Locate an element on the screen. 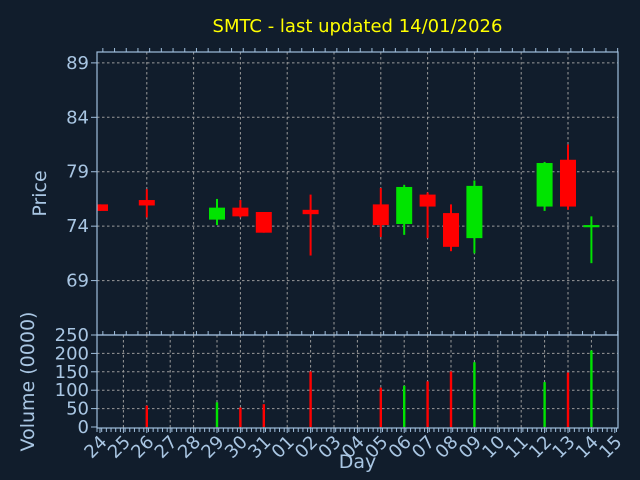 This screenshot has width=640, height=480. price-axis-label: Price is located at coordinates (40, 193).